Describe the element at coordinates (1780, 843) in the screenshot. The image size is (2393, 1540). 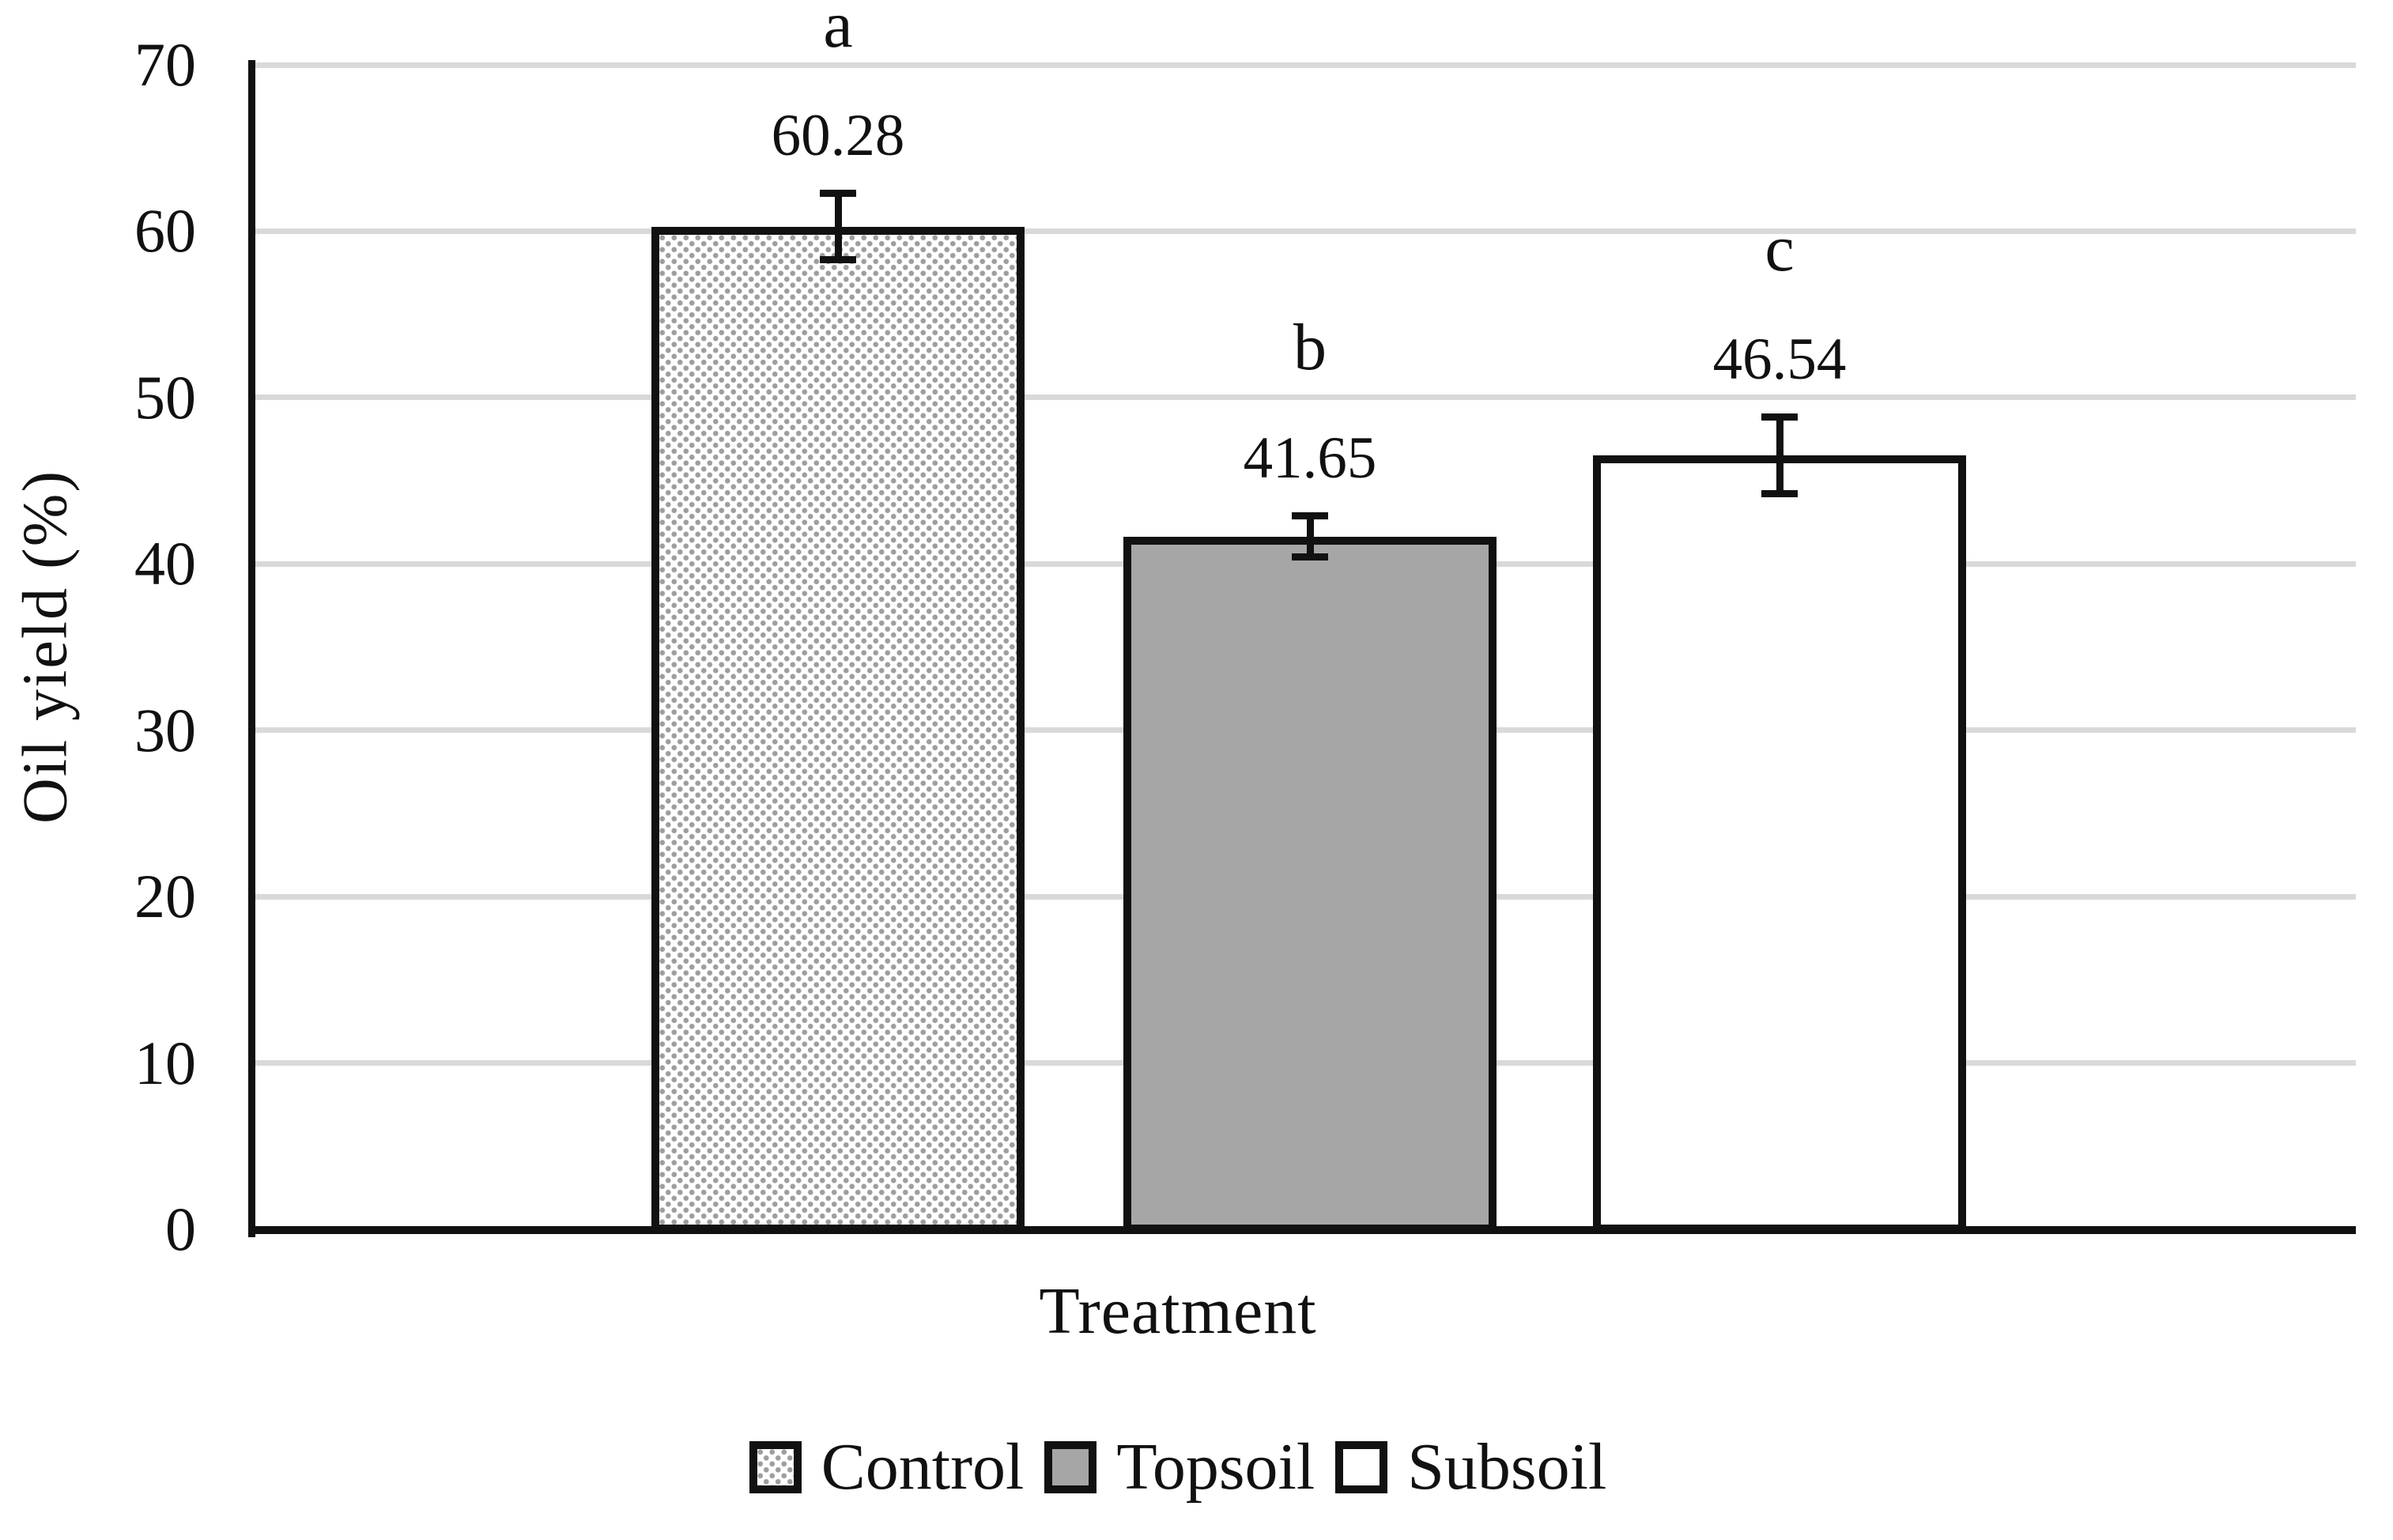
I see `bar-subsoil` at that location.